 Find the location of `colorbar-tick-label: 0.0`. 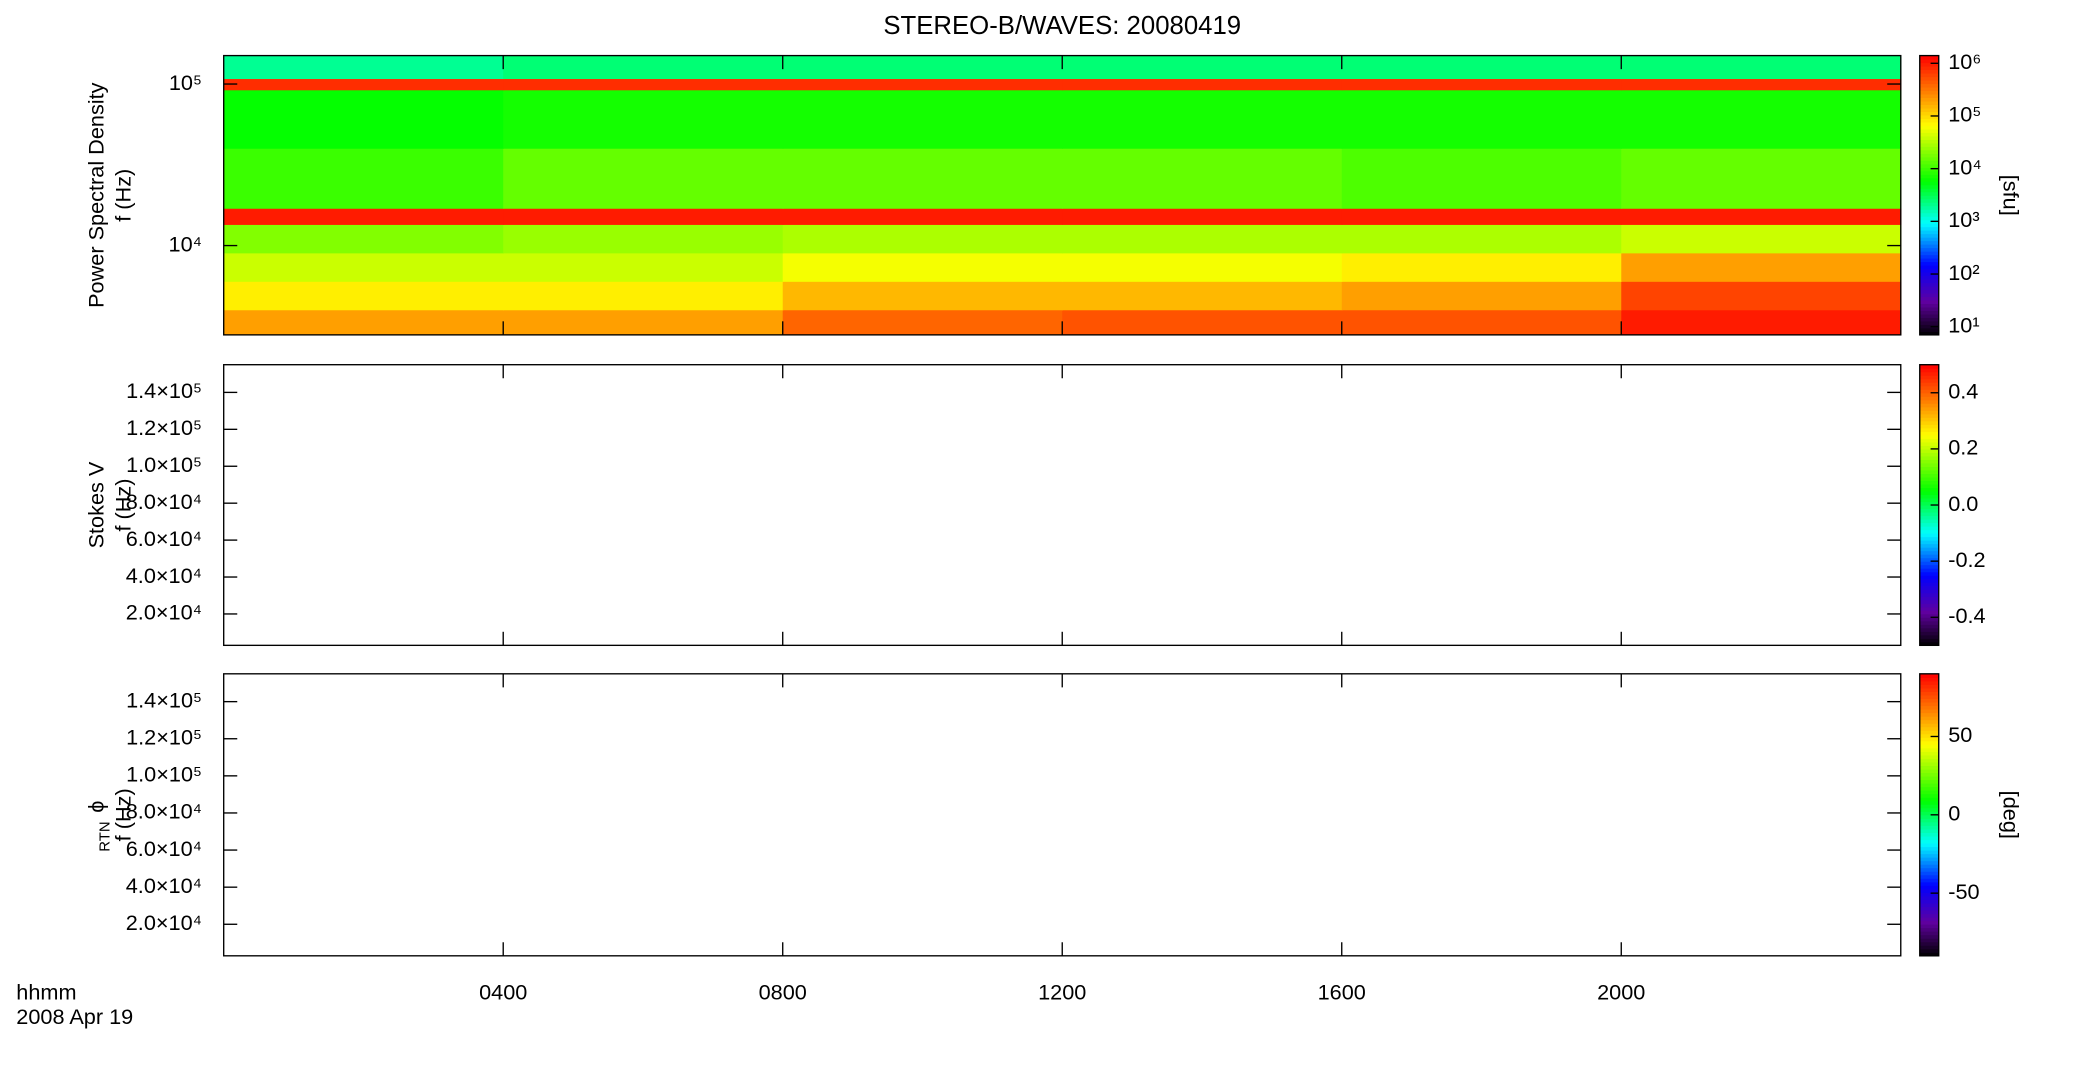

colorbar-tick-label: 0.0 is located at coordinates (1963, 503).